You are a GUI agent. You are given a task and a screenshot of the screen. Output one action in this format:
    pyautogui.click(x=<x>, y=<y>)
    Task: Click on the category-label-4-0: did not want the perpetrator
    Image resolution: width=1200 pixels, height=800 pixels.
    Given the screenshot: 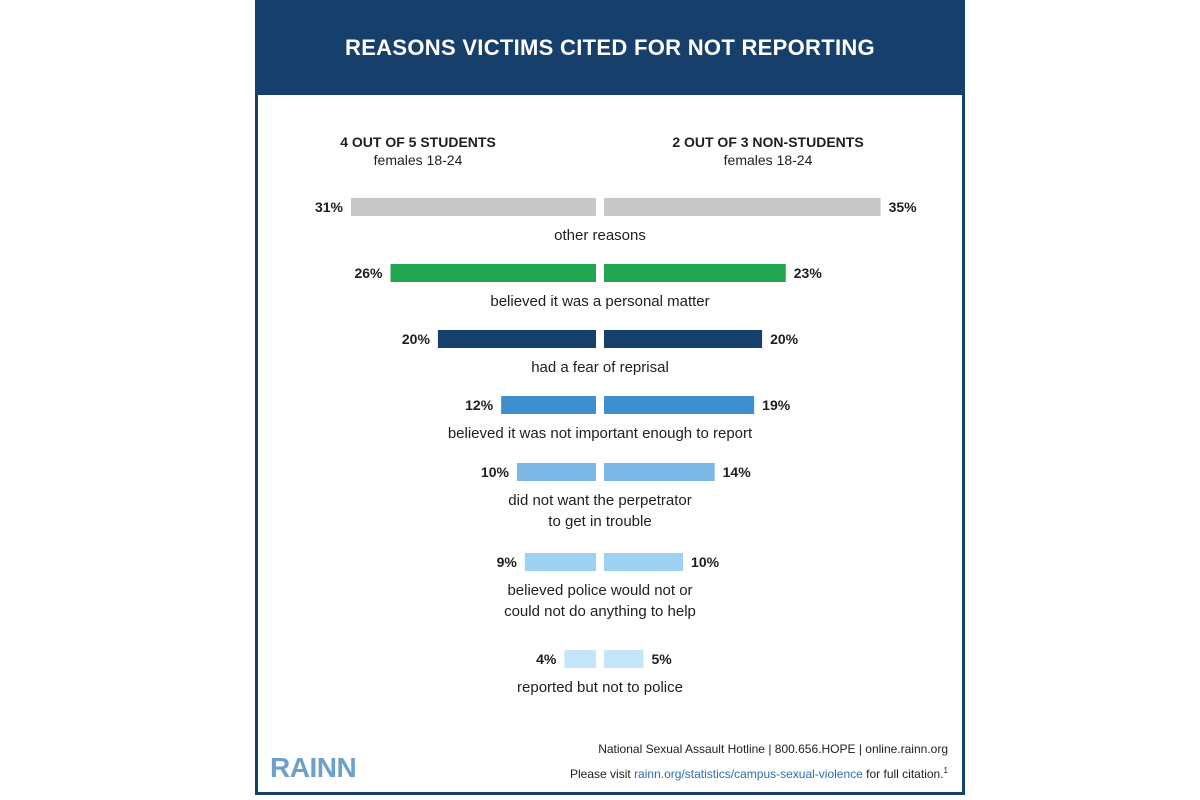 What is the action you would take?
    pyautogui.click(x=599, y=500)
    